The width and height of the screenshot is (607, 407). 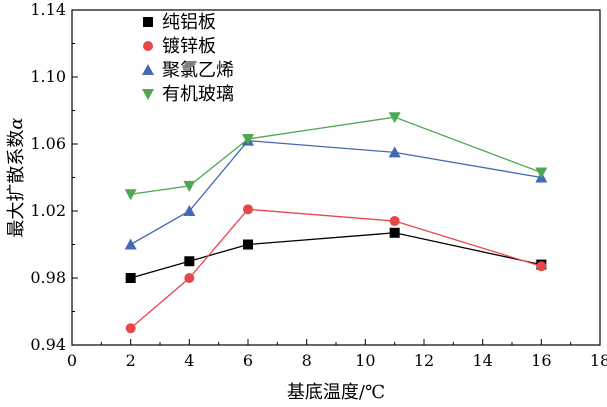 What do you see at coordinates (48, 277) in the screenshot?
I see `y-tick-label: 0.98` at bounding box center [48, 277].